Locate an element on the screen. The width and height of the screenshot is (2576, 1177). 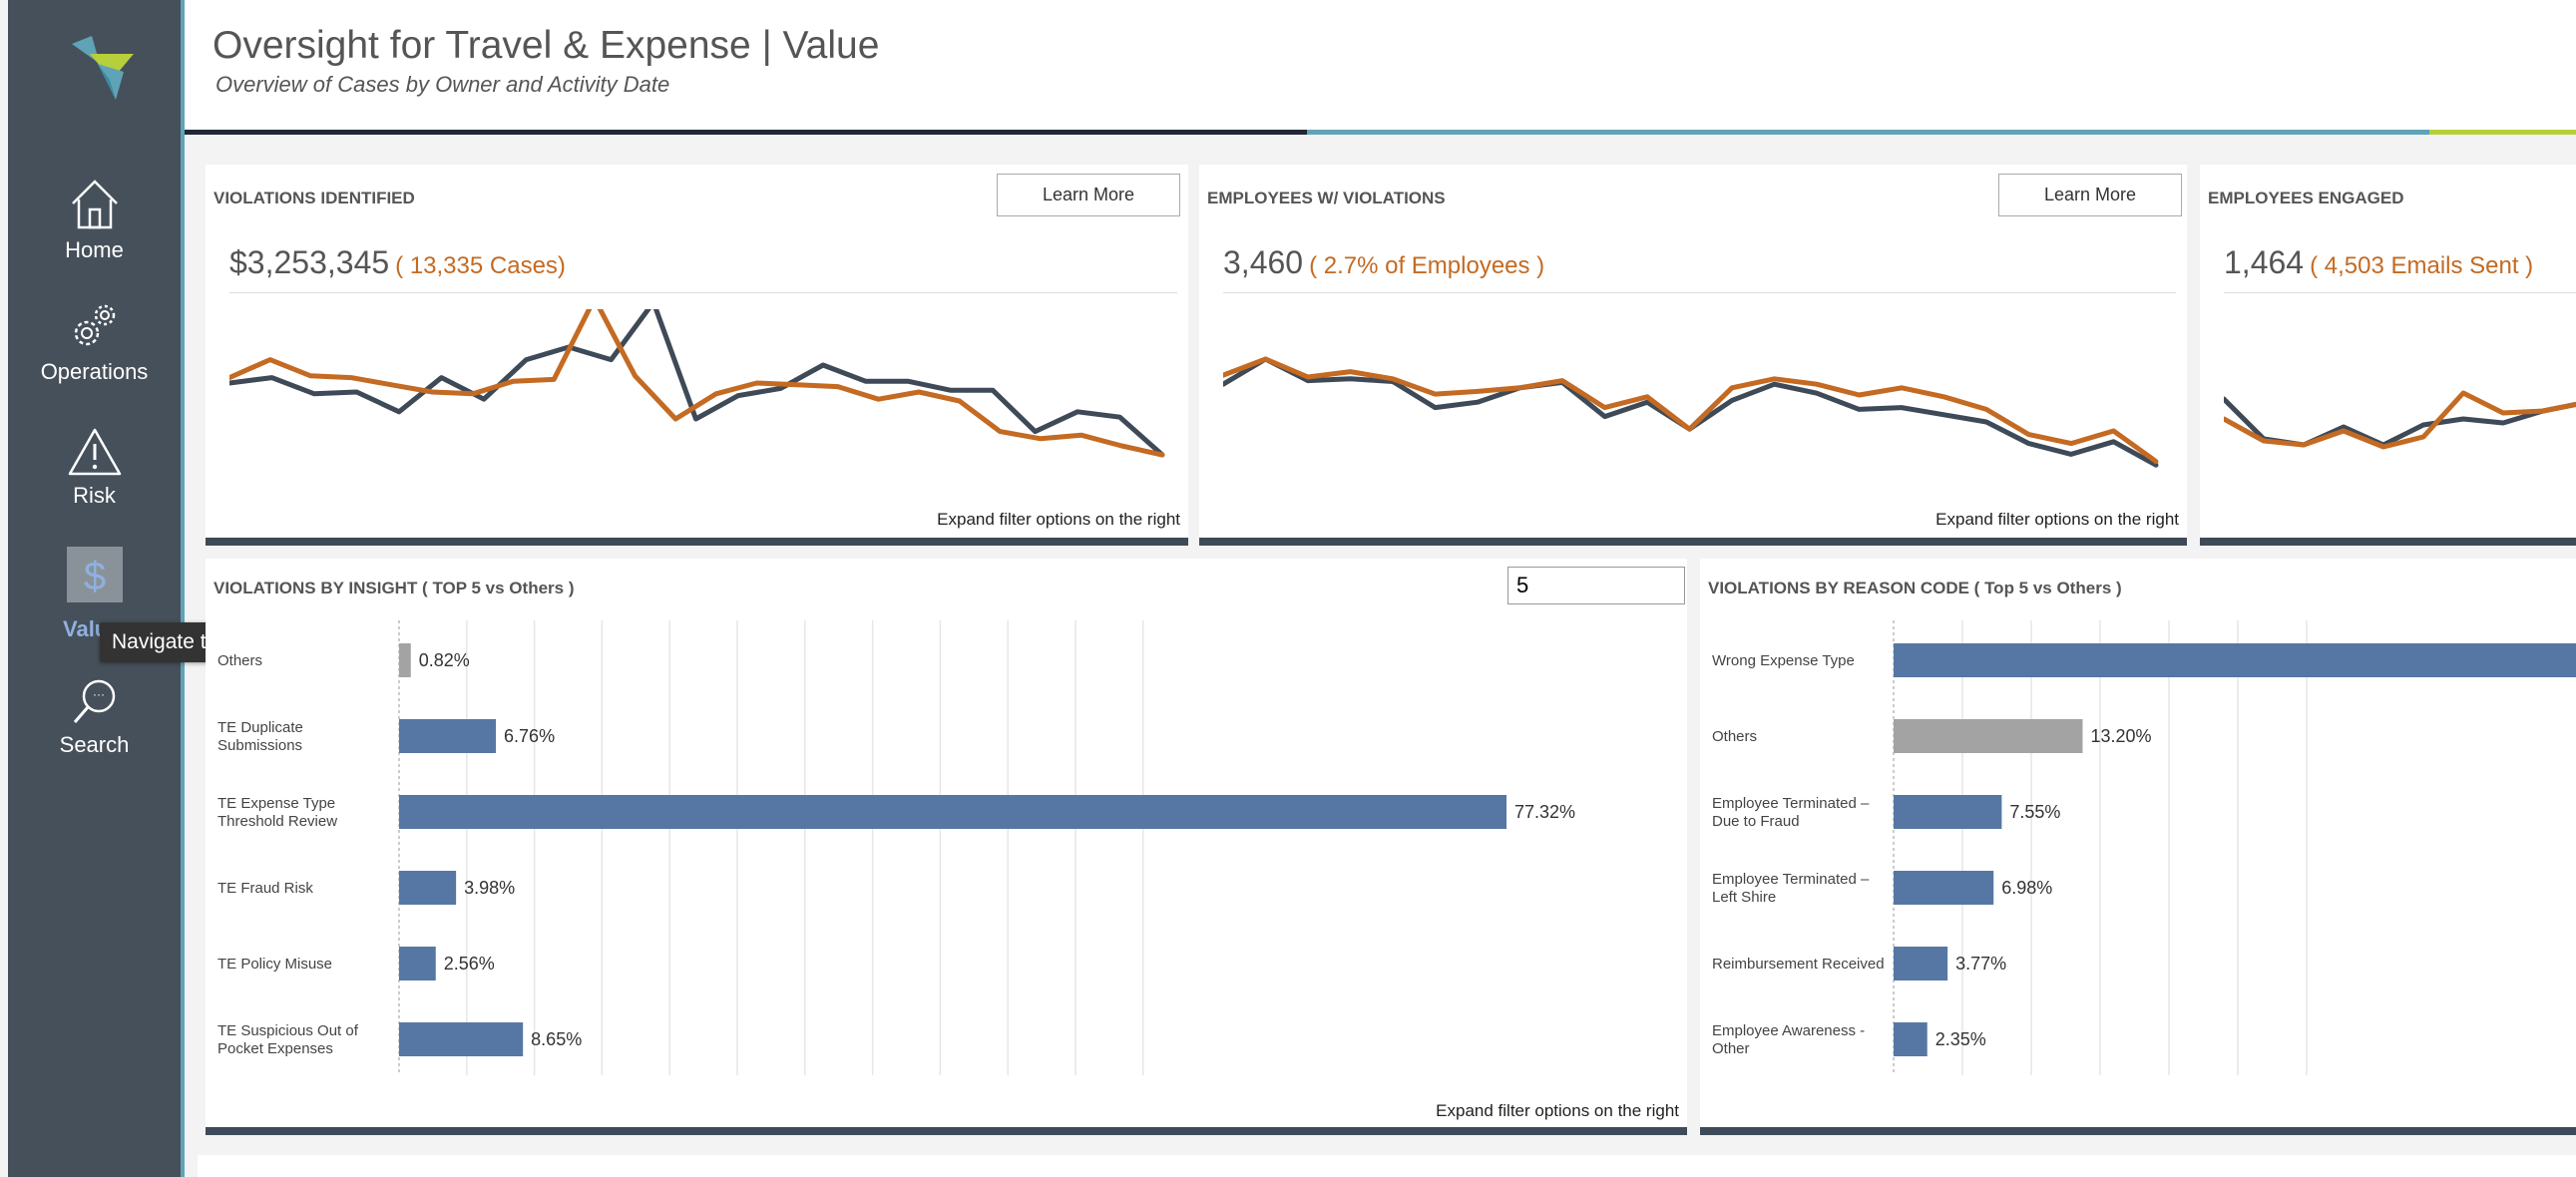
dollar-icon: $ is located at coordinates (94, 574).